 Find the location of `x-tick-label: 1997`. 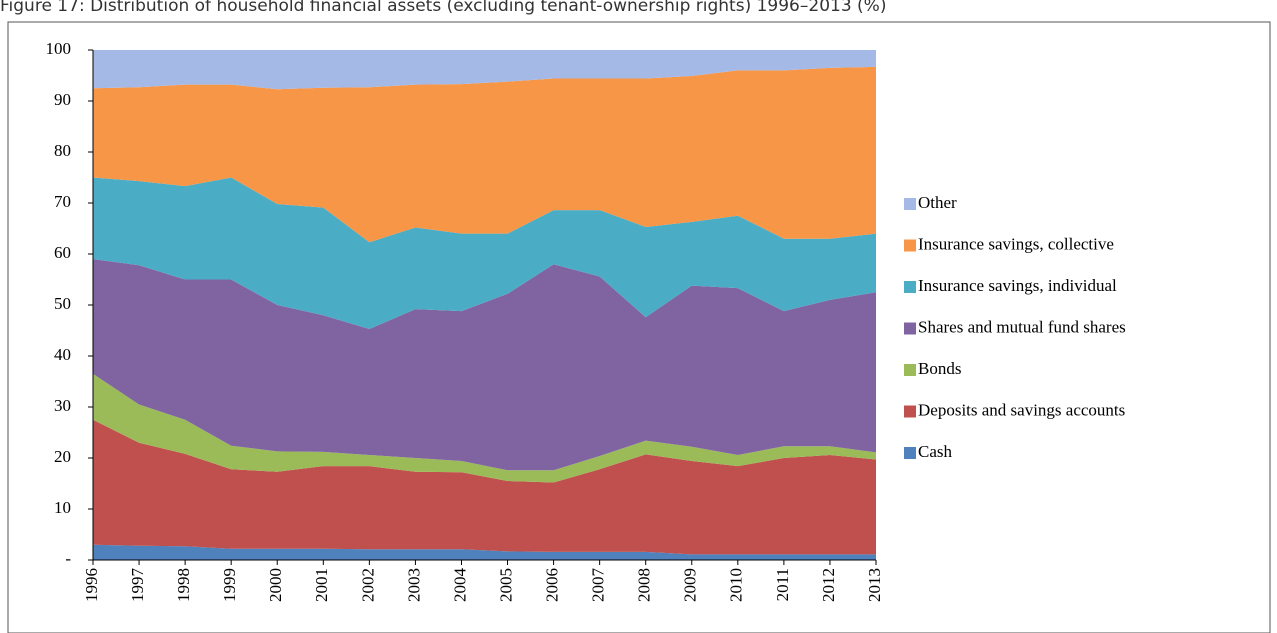

x-tick-label: 1997 is located at coordinates (137, 585).